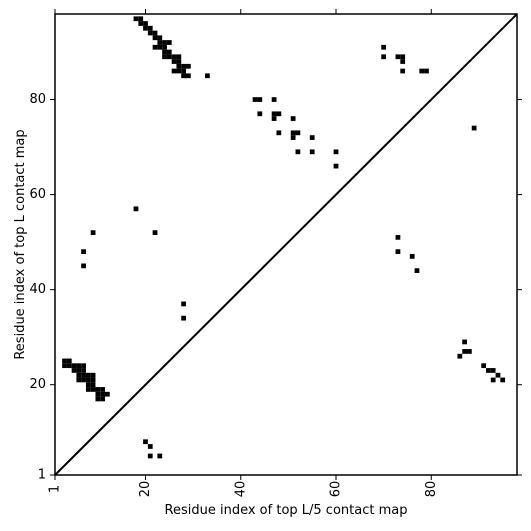 This screenshot has width=531, height=531. What do you see at coordinates (42, 475) in the screenshot?
I see `y-tick-label: 1` at bounding box center [42, 475].